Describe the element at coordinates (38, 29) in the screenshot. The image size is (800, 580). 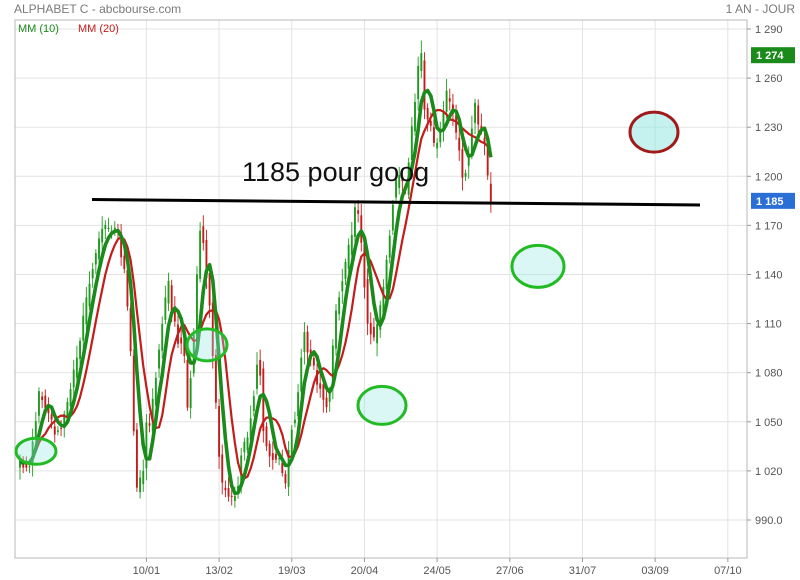
I see `legend-ma10: MM (10)` at that location.